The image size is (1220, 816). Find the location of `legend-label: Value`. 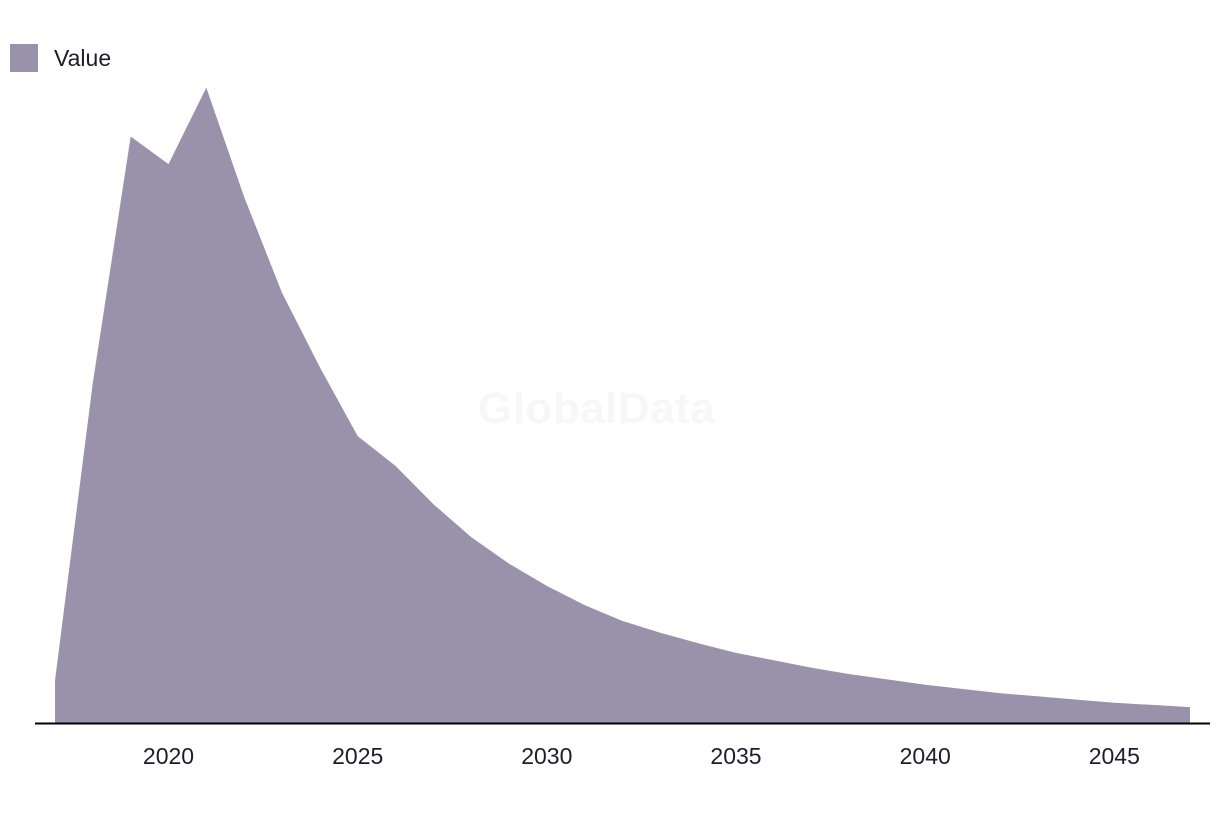

legend-label: Value is located at coordinates (83, 57).